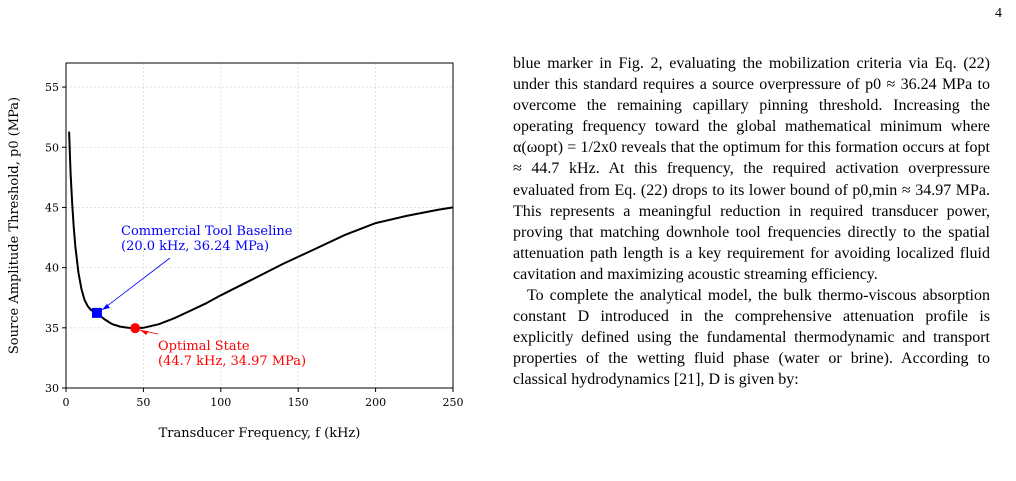  What do you see at coordinates (998, 13) in the screenshot?
I see `page-number: 4` at bounding box center [998, 13].